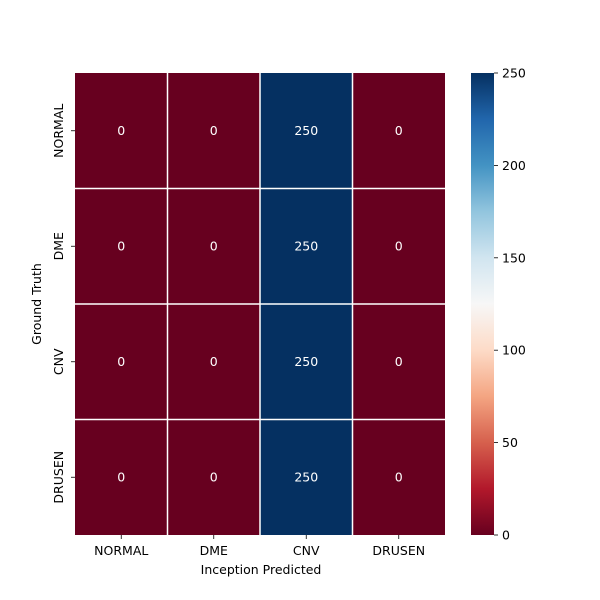  What do you see at coordinates (514, 165) in the screenshot?
I see `colorbar-tick-label: 200` at bounding box center [514, 165].